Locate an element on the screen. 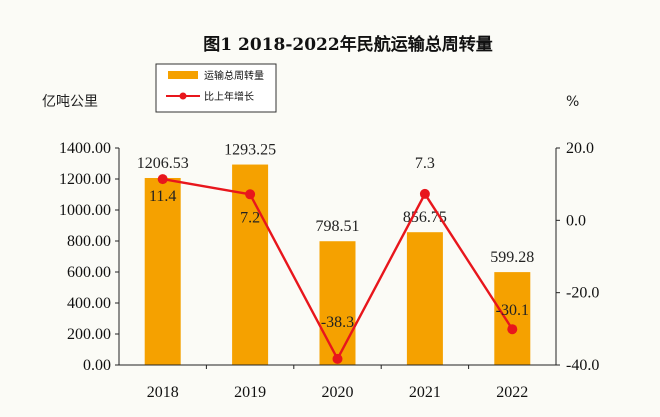  left-tick-label: 0.00 is located at coordinates (97, 365).